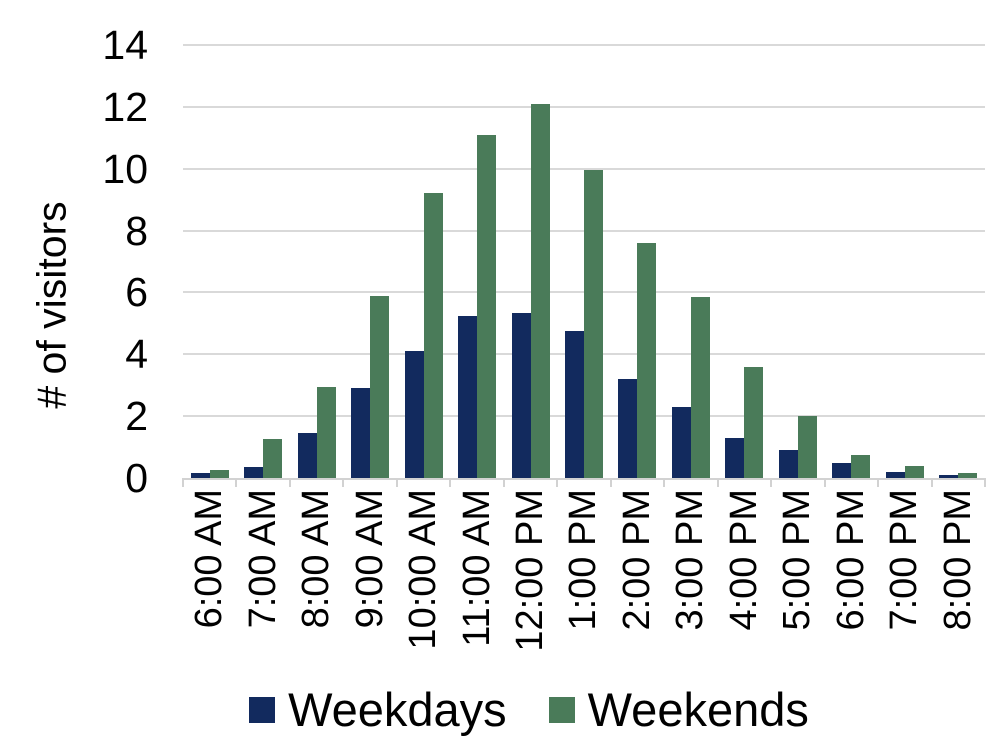 The image size is (1000, 750). I want to click on y-tick-label-10: 10, so click(125, 168).